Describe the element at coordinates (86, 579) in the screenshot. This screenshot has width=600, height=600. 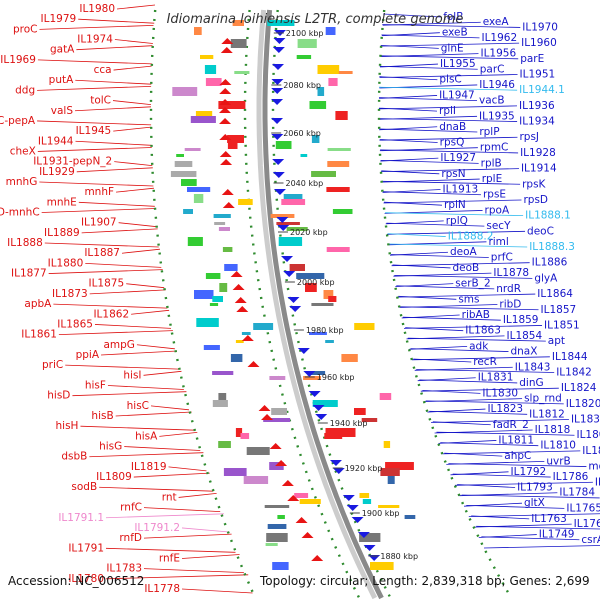
I see `forward-gene-label: IL1780` at that location.